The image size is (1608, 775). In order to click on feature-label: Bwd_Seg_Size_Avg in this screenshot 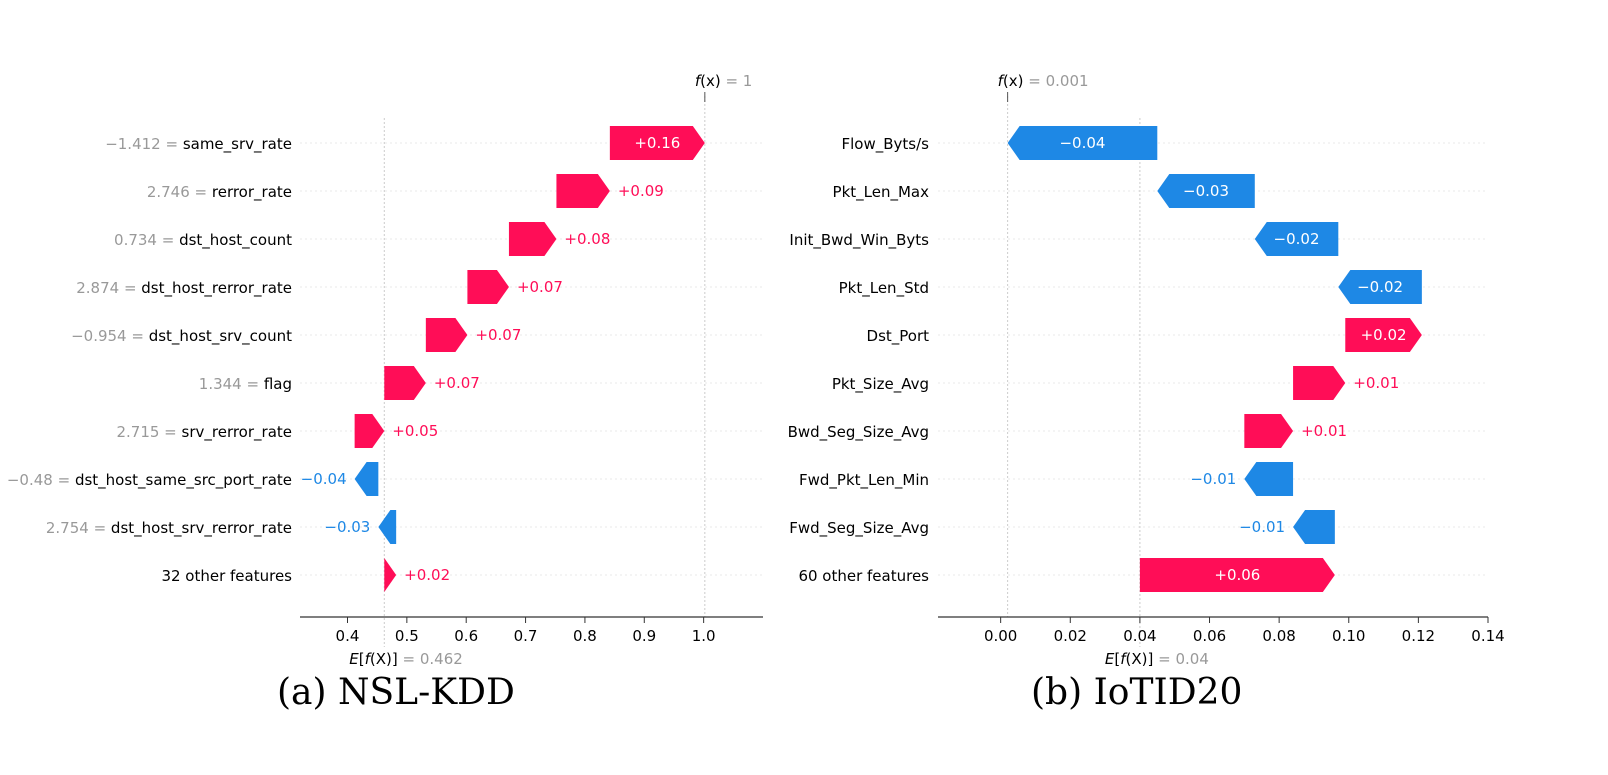, I will do `click(858, 432)`.